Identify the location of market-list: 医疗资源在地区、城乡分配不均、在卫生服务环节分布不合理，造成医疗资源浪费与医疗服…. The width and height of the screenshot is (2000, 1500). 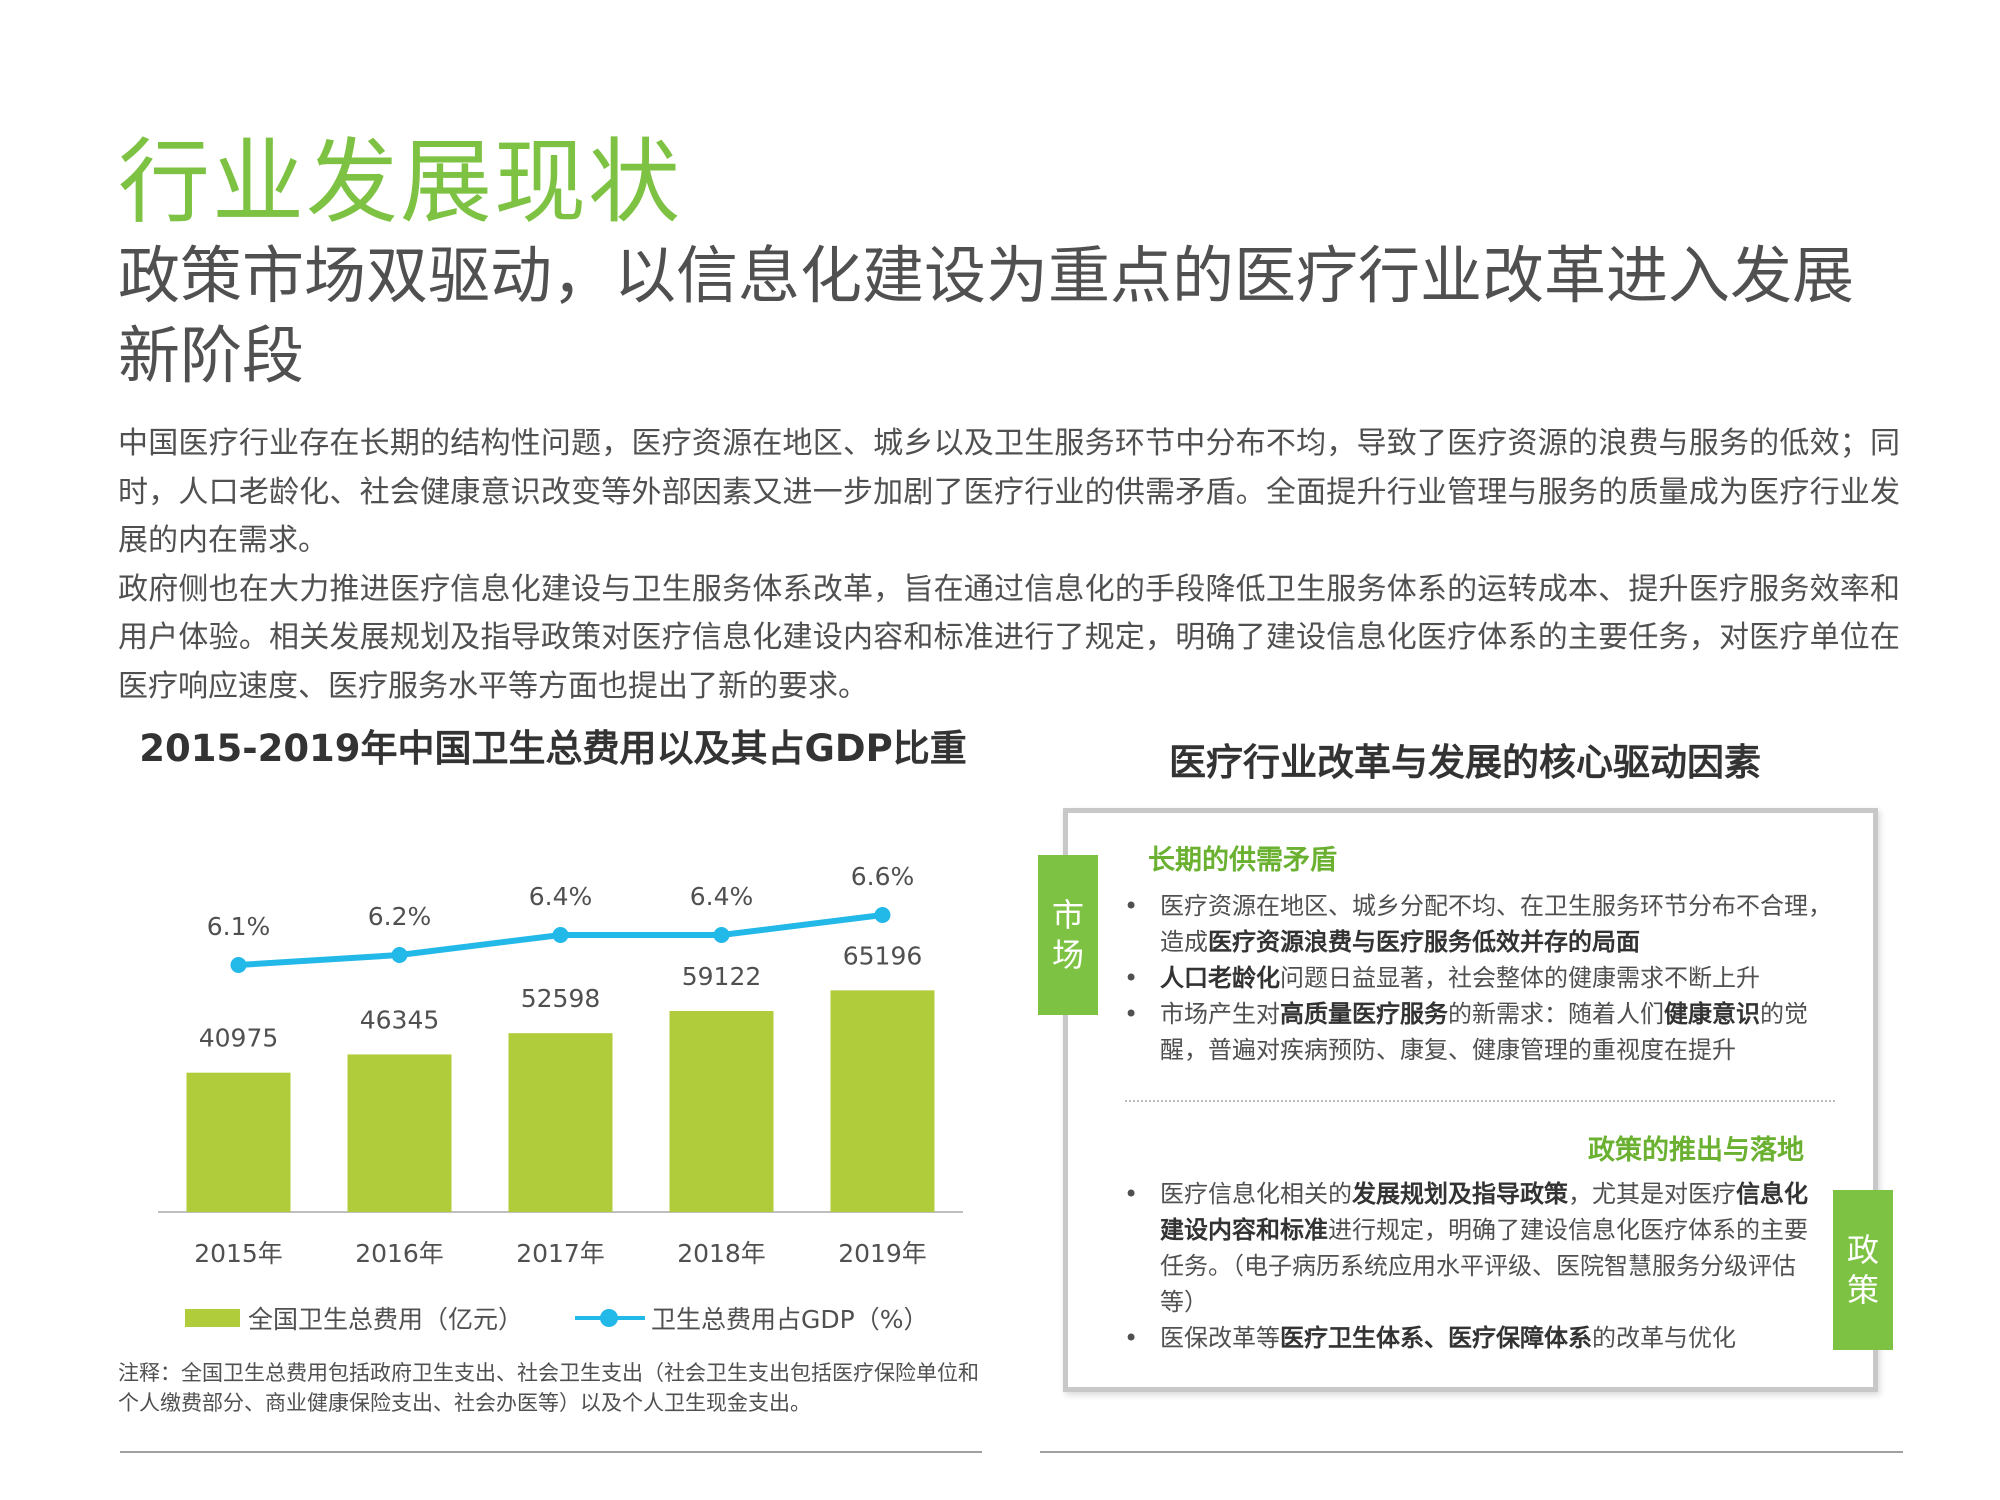
(1487, 978).